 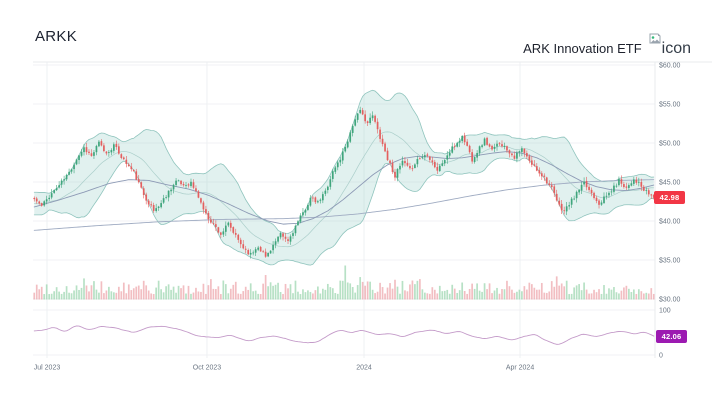 I want to click on symbol-title: ARKK, so click(x=56, y=36).